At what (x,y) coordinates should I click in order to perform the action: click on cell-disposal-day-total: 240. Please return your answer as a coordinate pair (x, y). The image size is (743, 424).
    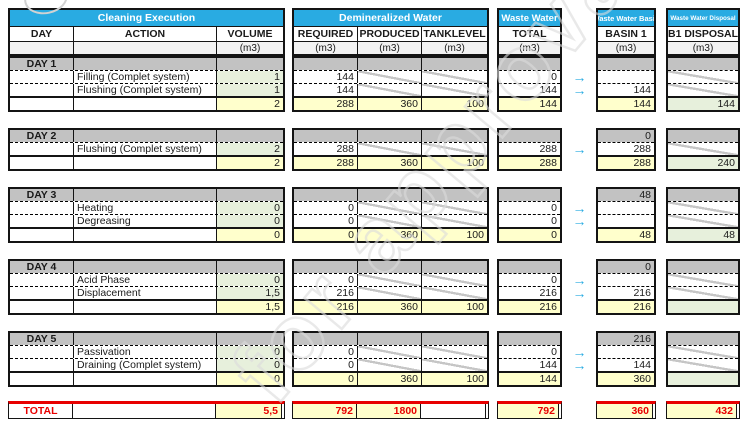
    Looking at the image, I should click on (703, 163).